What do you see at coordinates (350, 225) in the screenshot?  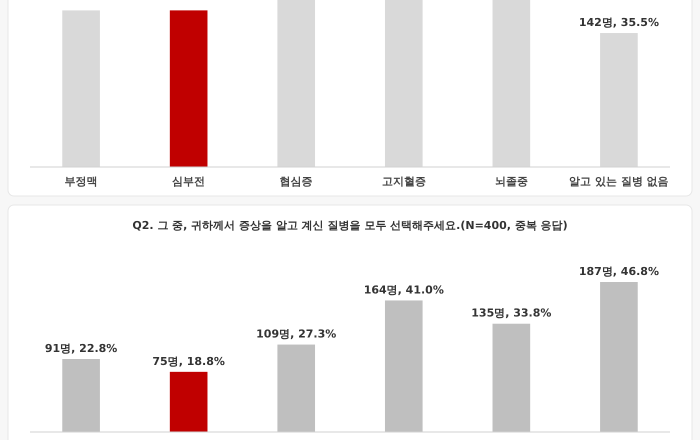 I see `chart-title: Q2. 그 중, 귀하께서 증상을 알고 계신 질병을 모두 선택해주세요.(N=400, 중복 응답)` at bounding box center [350, 225].